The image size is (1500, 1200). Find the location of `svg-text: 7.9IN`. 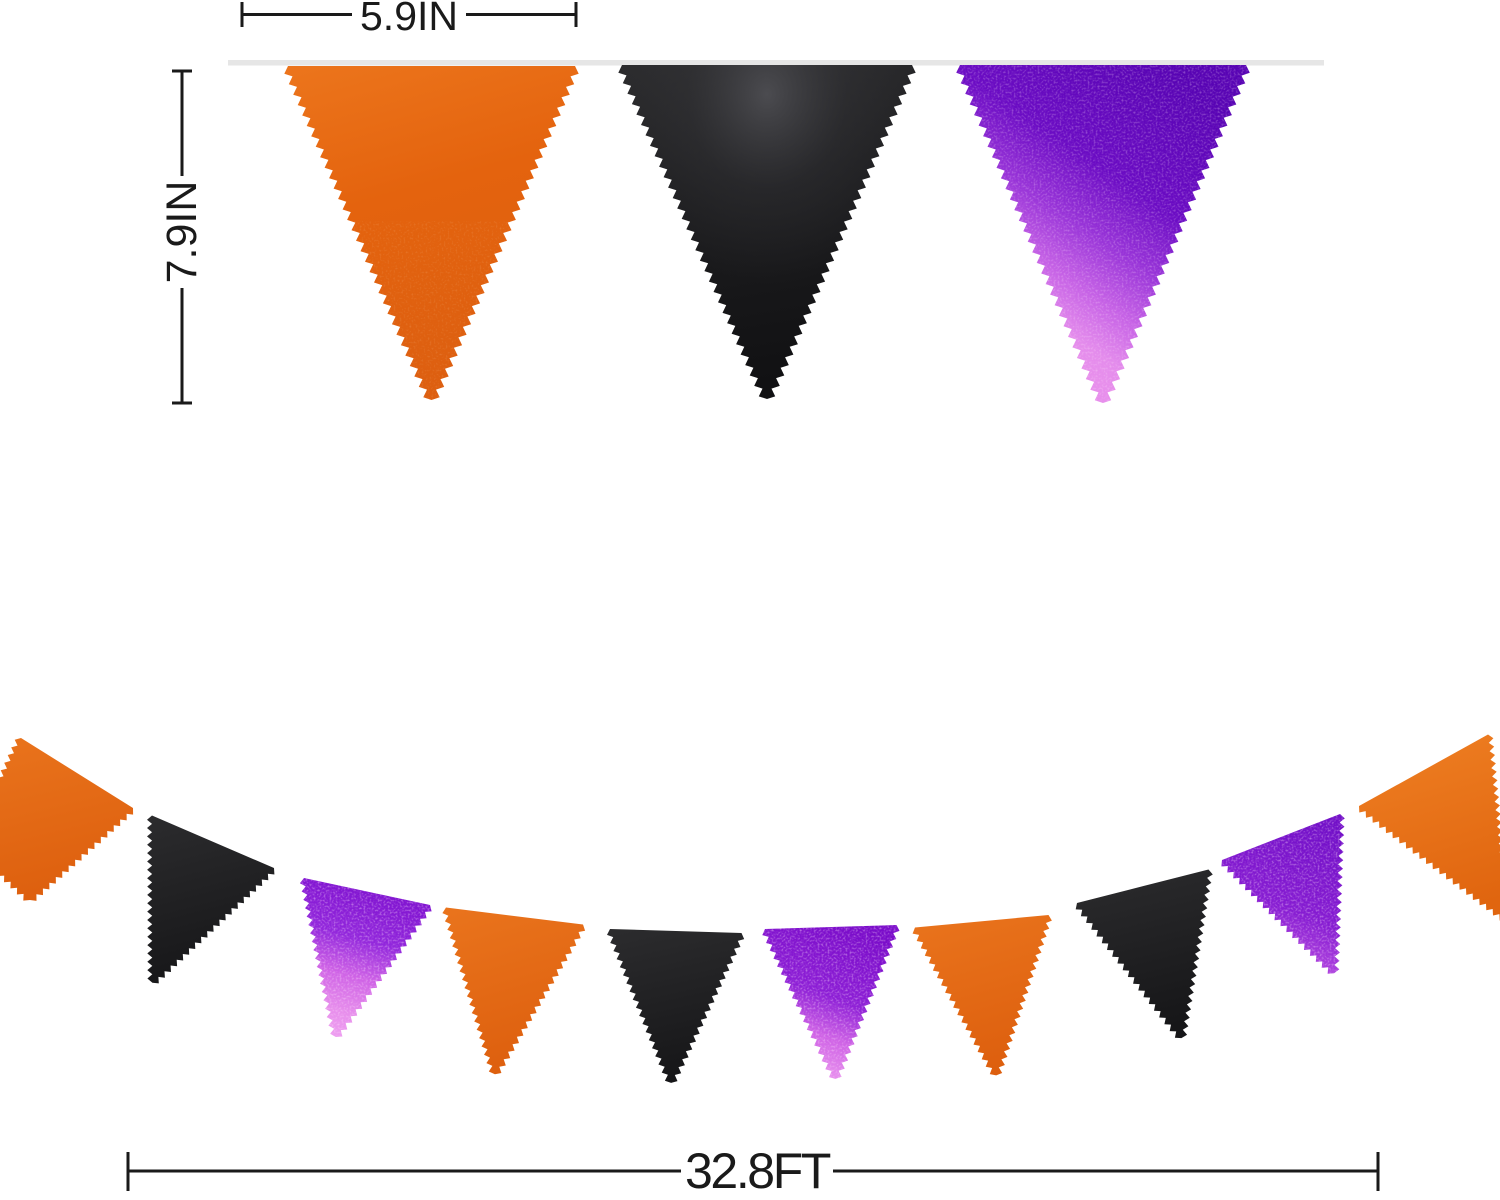

svg-text: 7.9IN is located at coordinates (182, 232).